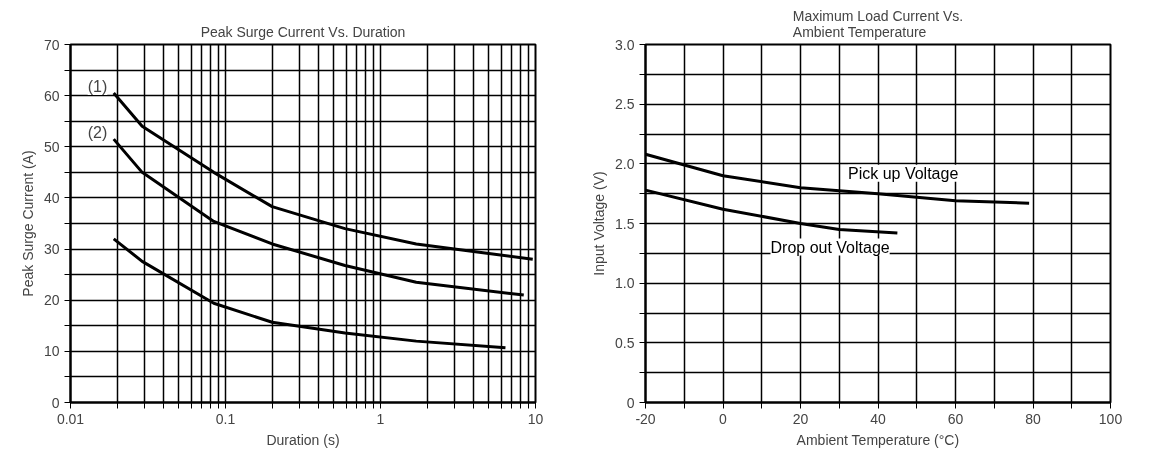 This screenshot has height=452, width=1158. I want to click on x-tick-label: 20, so click(800, 418).